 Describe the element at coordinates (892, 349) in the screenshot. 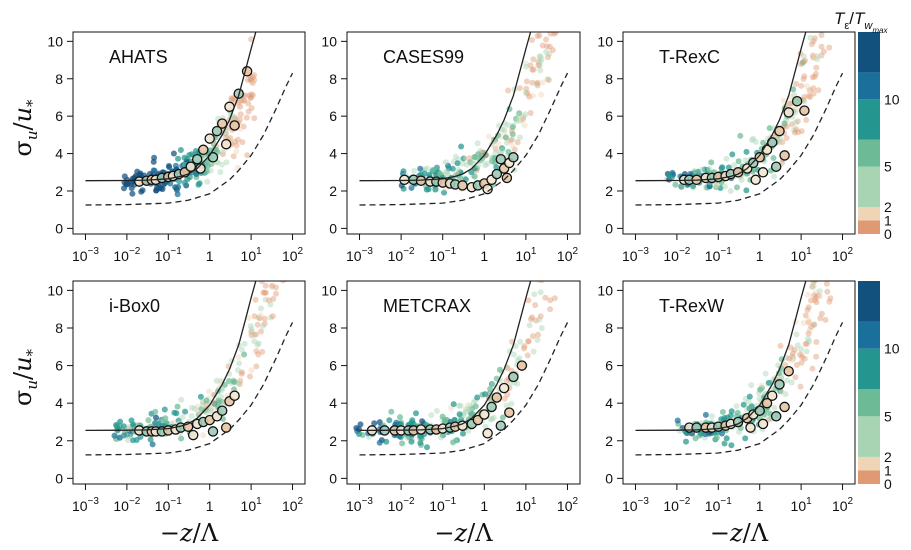

I see `colorbar-tick-label: 10` at that location.